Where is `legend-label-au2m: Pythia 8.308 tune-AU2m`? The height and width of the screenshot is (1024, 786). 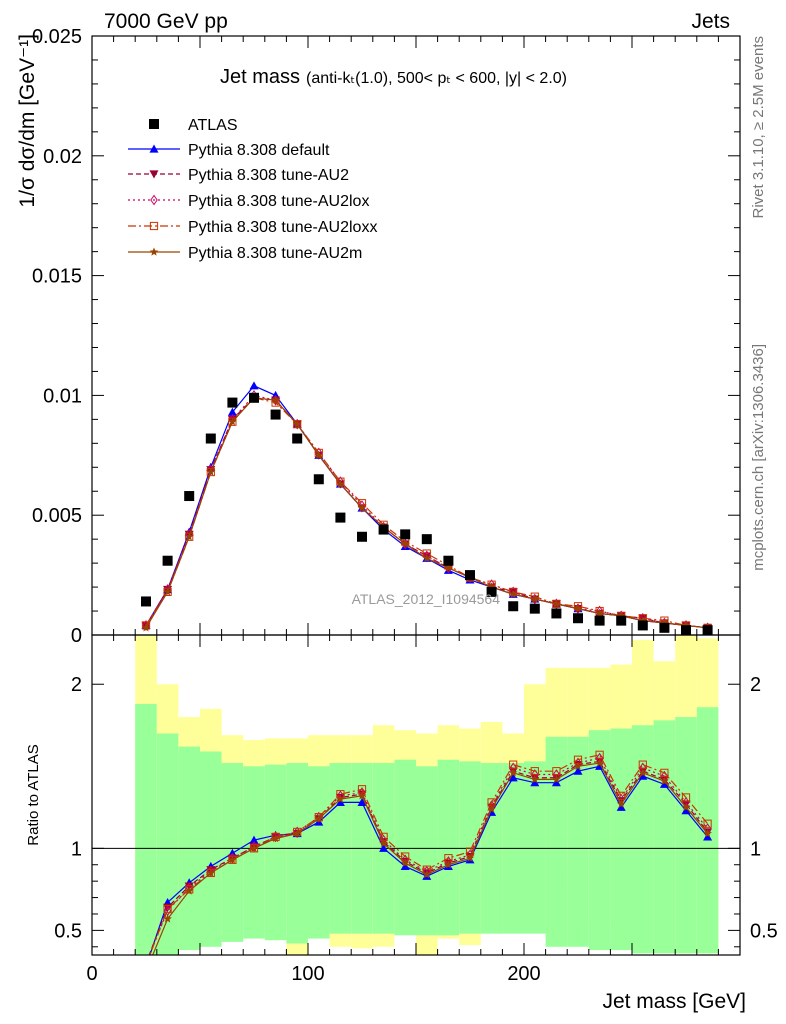 legend-label-au2m: Pythia 8.308 tune-AU2m is located at coordinates (275, 253).